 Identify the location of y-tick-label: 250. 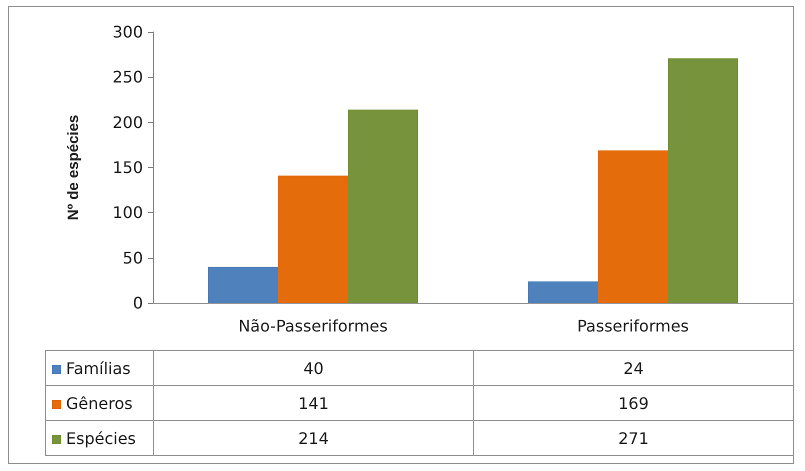
(127, 77).